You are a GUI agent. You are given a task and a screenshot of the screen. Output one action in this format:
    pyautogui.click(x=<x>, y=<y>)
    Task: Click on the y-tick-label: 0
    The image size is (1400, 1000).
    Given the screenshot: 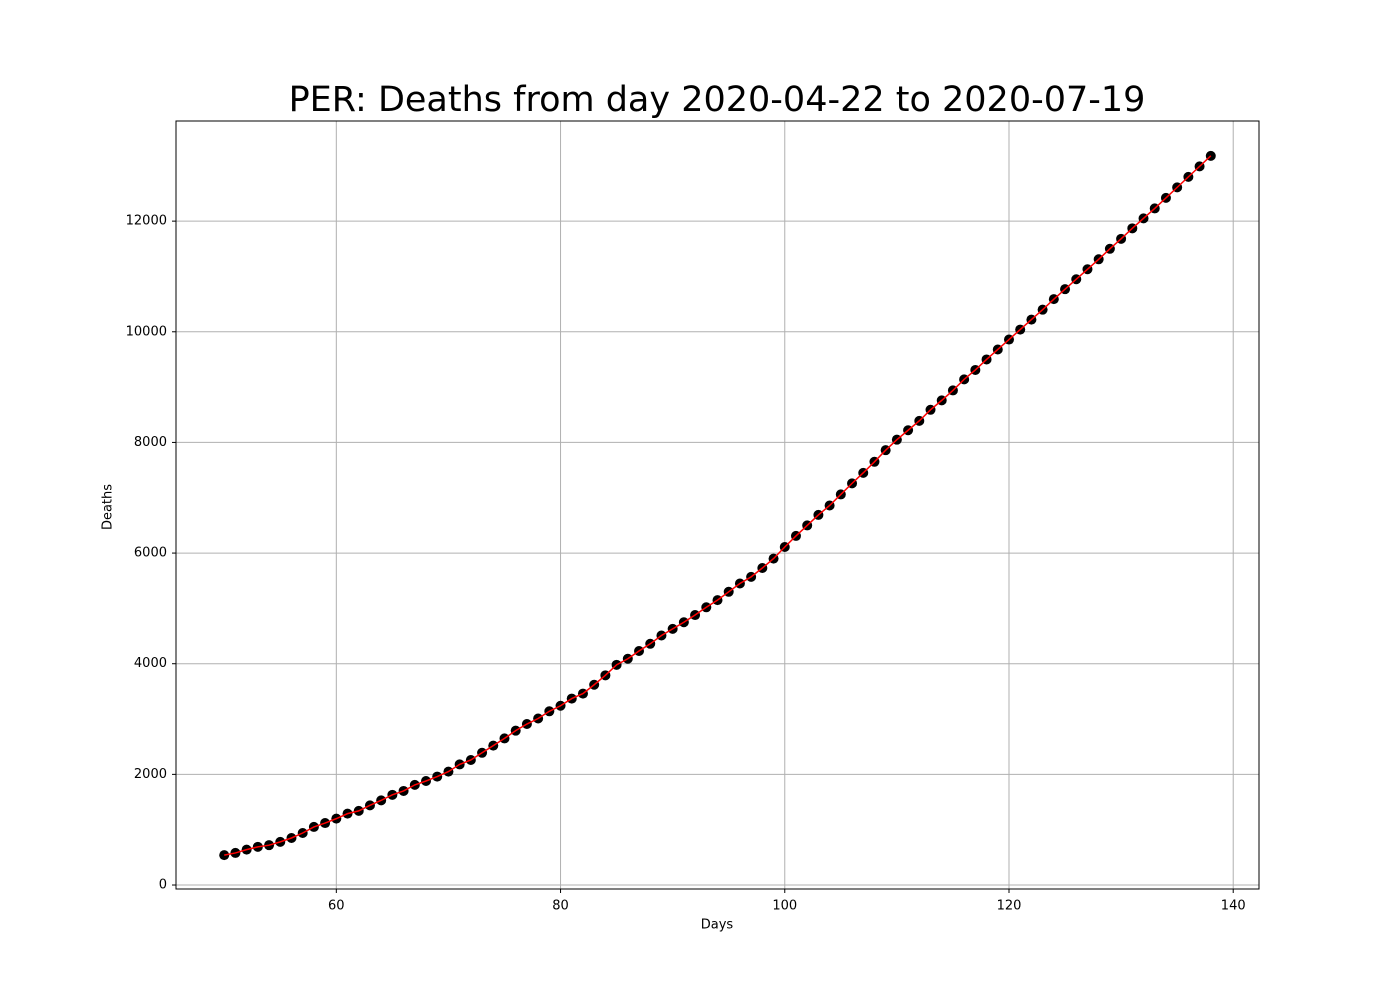 What is the action you would take?
    pyautogui.click(x=163, y=885)
    